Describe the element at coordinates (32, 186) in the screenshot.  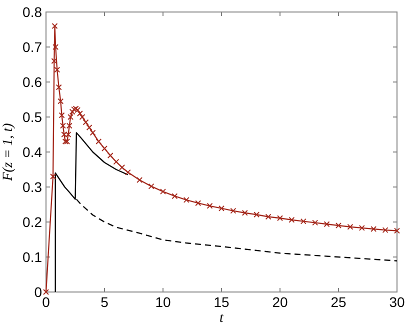
I see `y-tick-label: 0.3` at that location.